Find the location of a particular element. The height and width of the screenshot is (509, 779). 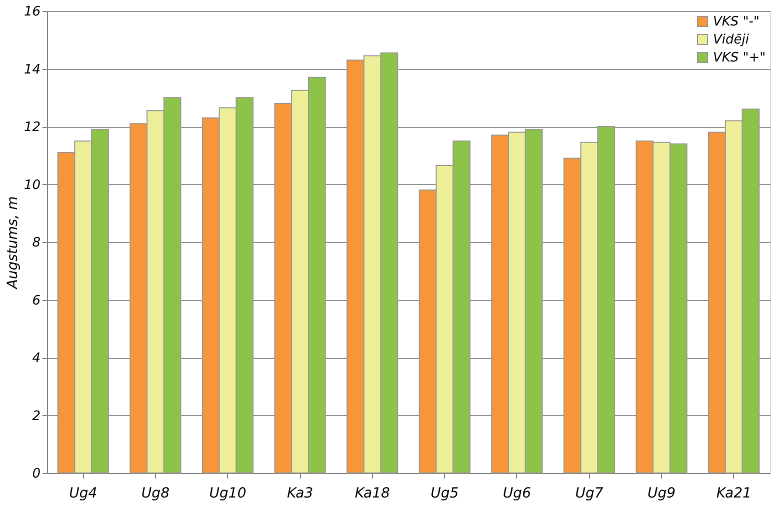

x-tick-label: Ug5 is located at coordinates (444, 494).